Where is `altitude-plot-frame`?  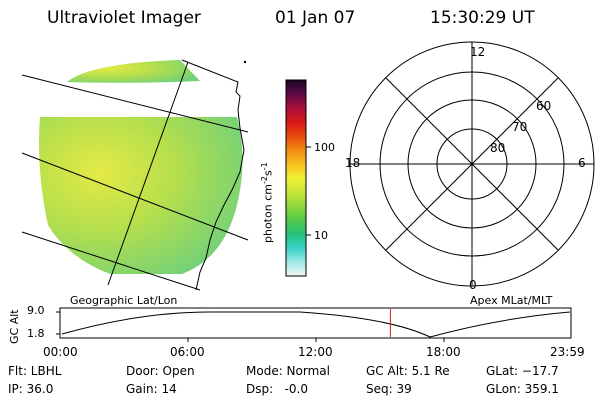
altitude-plot-frame is located at coordinates (315, 323).